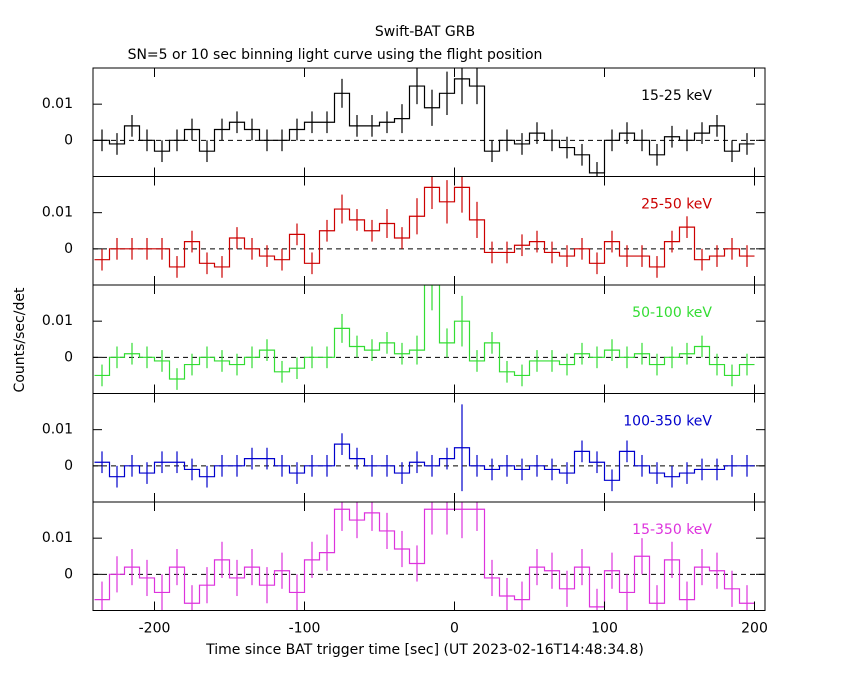 The image size is (850, 680). What do you see at coordinates (667, 422) in the screenshot?
I see `legend-label: 100-350 keV` at bounding box center [667, 422].